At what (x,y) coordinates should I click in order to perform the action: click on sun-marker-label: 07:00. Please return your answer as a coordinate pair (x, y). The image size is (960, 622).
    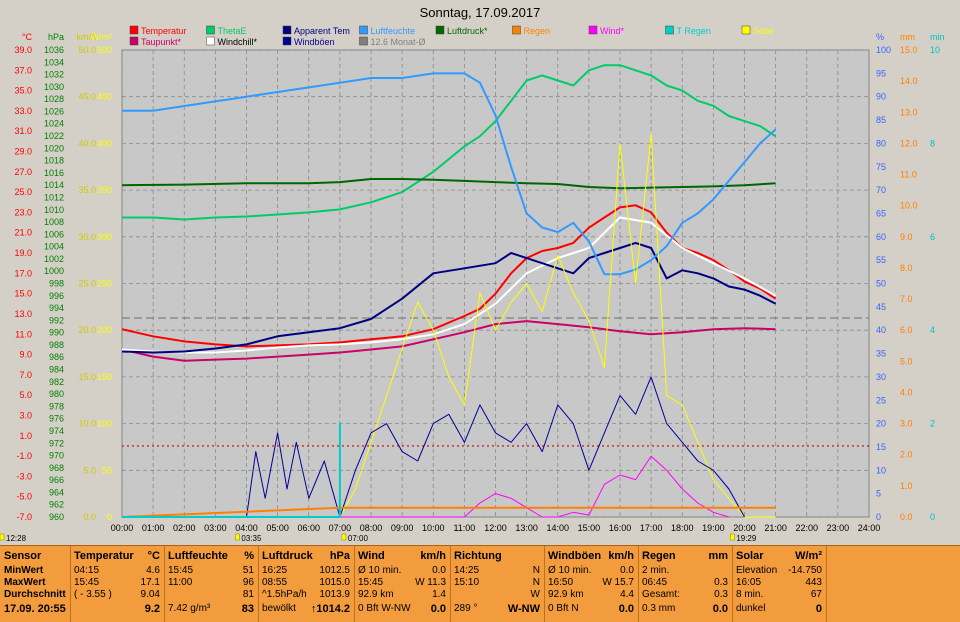
    Looking at the image, I should click on (358, 538).